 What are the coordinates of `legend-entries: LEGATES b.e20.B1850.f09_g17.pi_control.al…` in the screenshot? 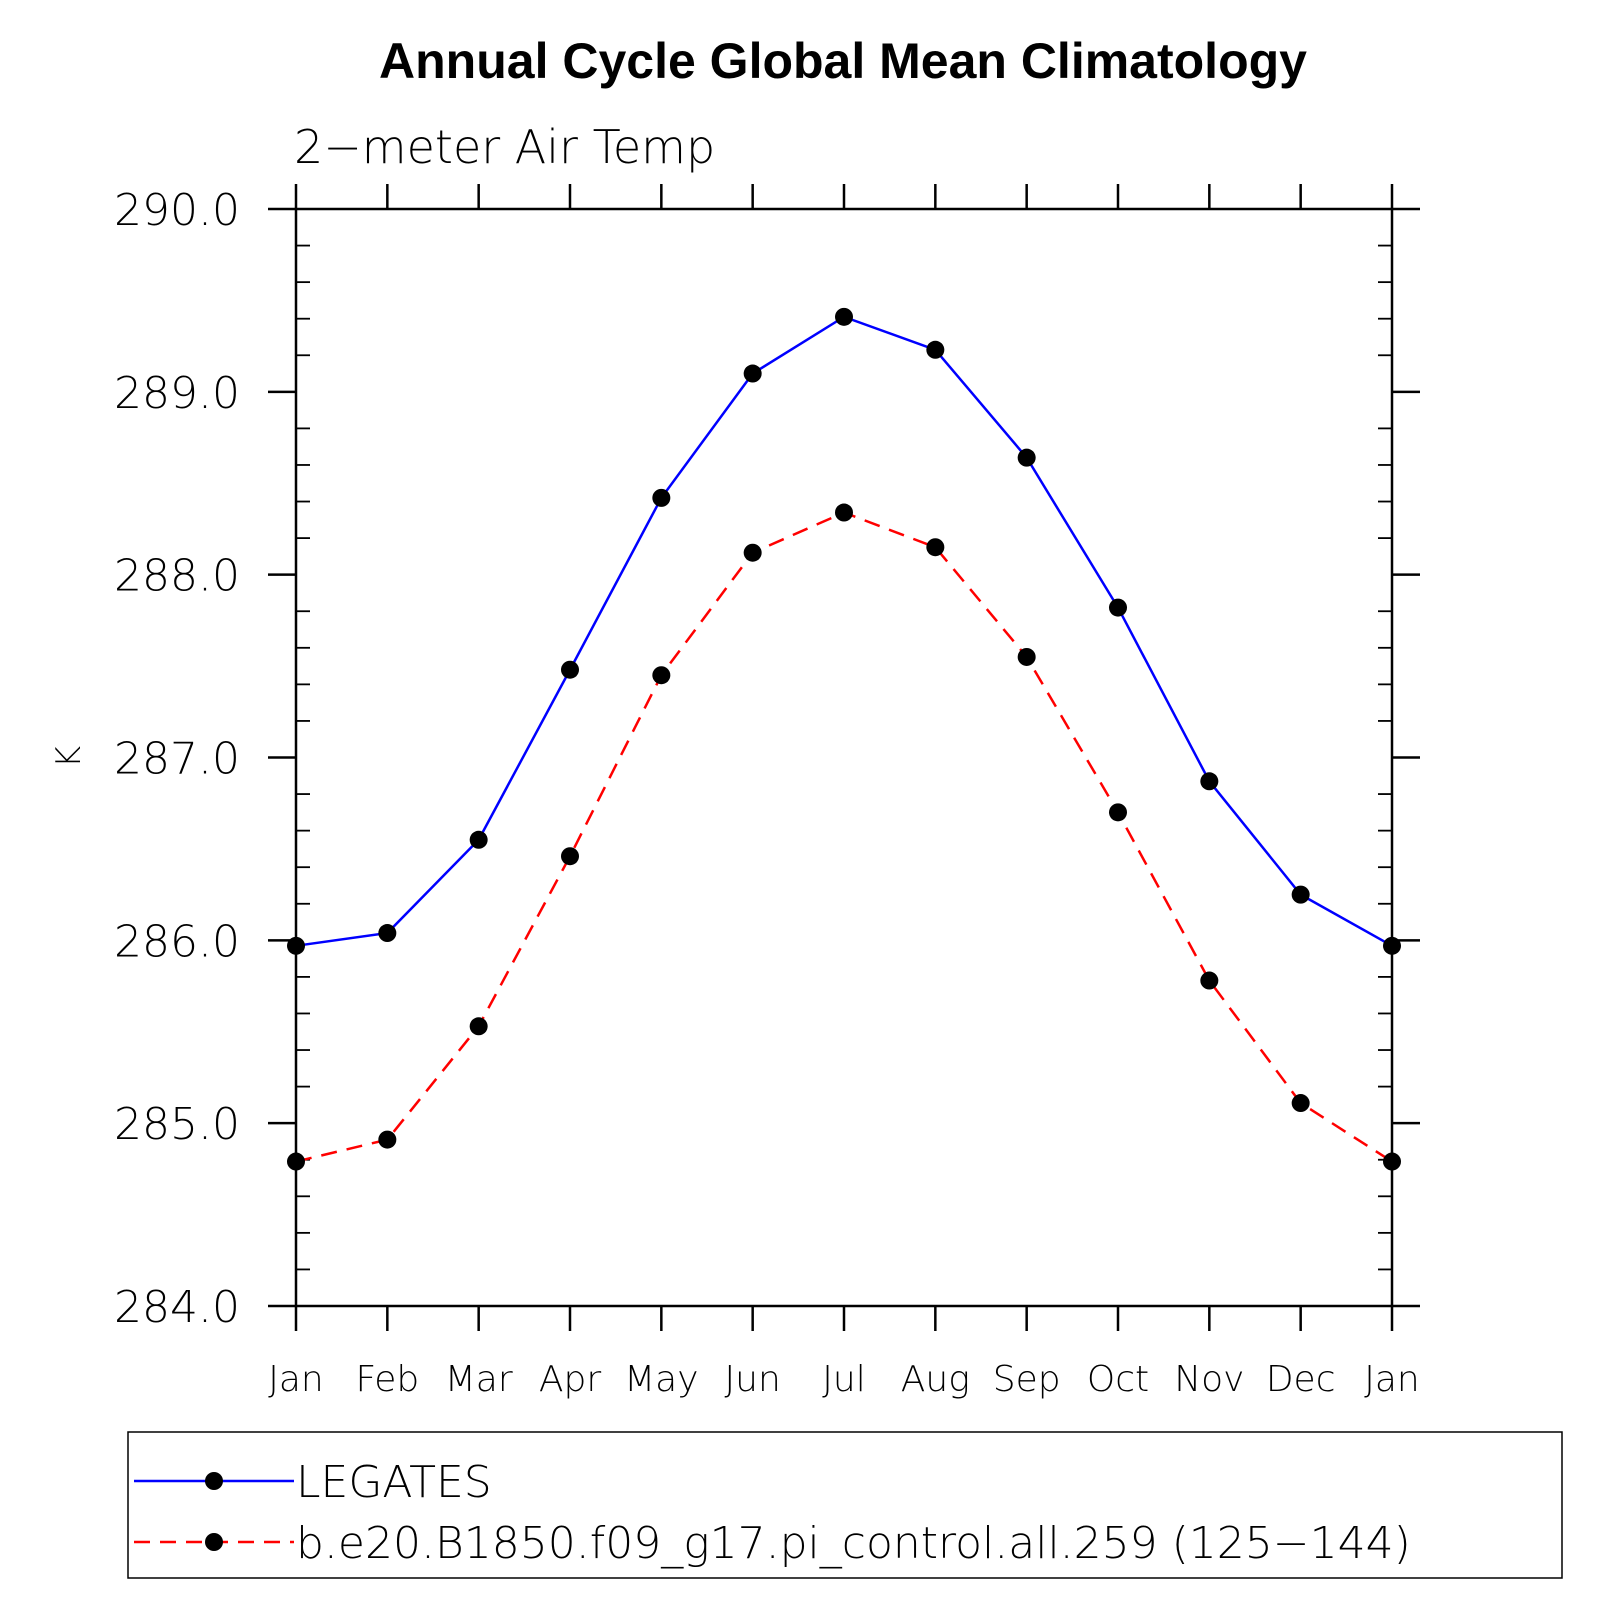 It's located at (772, 1513).